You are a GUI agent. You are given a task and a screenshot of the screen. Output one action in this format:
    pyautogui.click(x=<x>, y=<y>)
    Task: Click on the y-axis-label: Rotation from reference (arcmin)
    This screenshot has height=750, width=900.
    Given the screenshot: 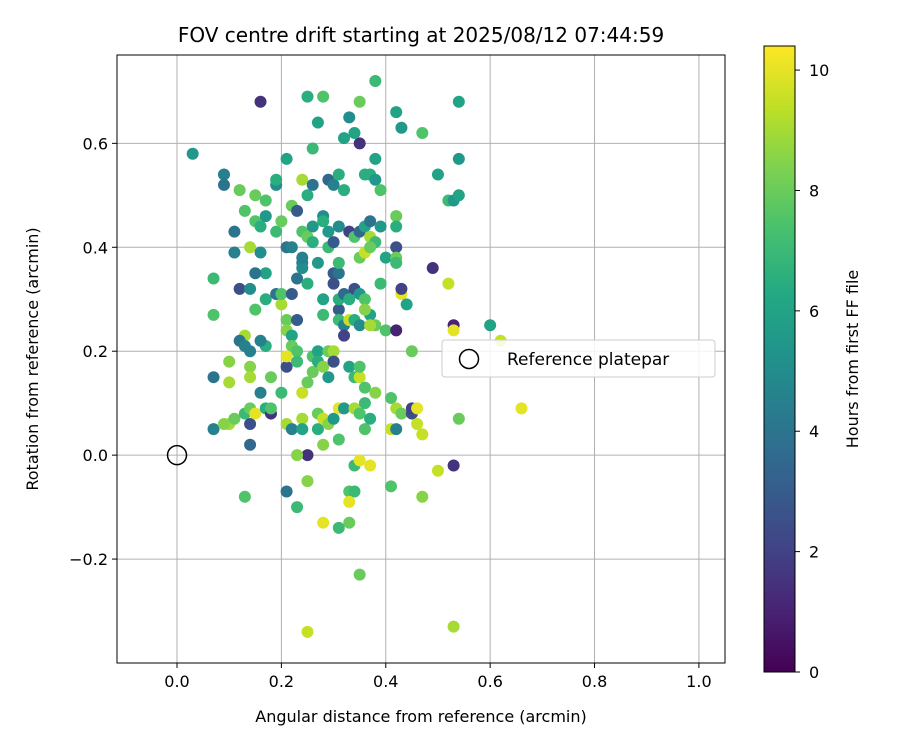 What is the action you would take?
    pyautogui.click(x=32, y=358)
    